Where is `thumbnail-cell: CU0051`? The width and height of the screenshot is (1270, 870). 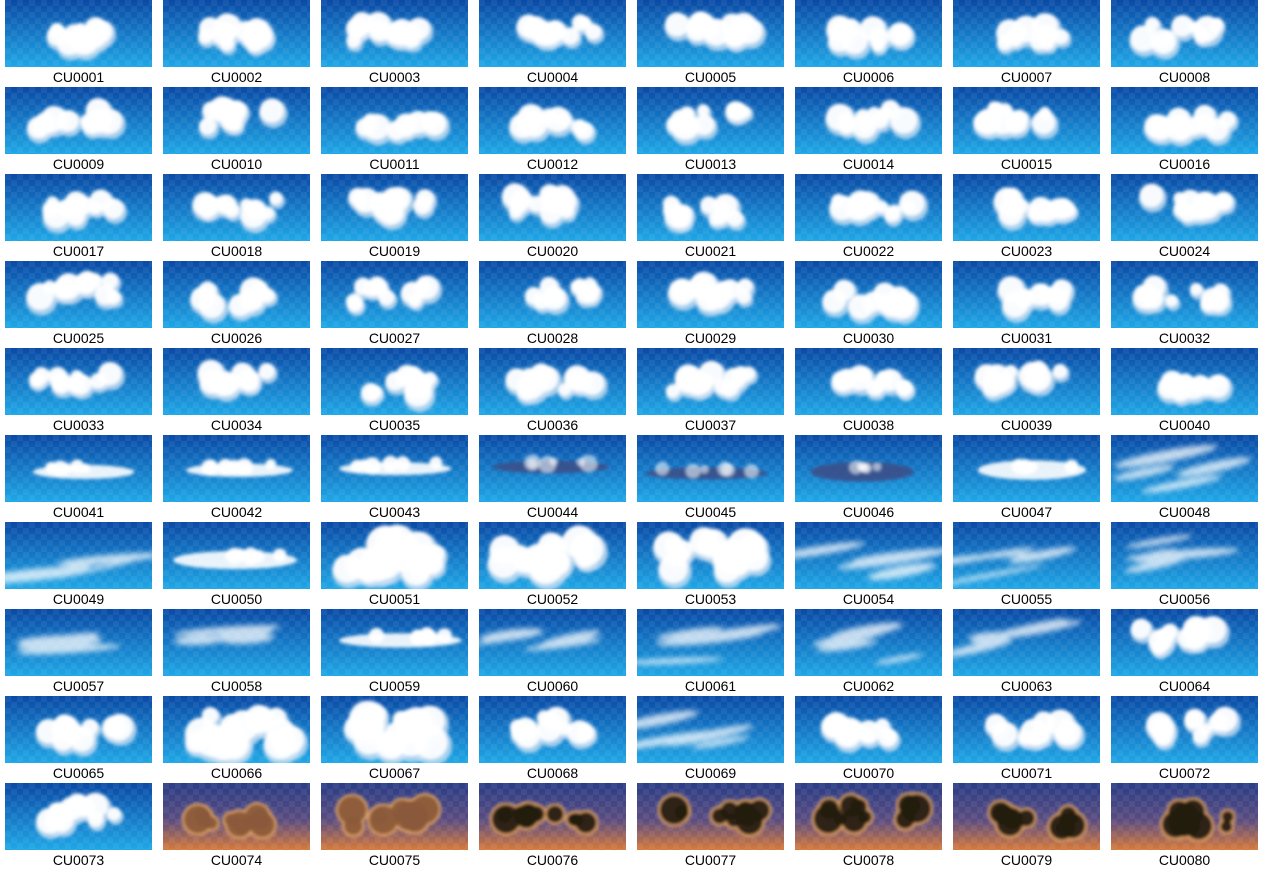
thumbnail-cell: CU0051 is located at coordinates (395, 565).